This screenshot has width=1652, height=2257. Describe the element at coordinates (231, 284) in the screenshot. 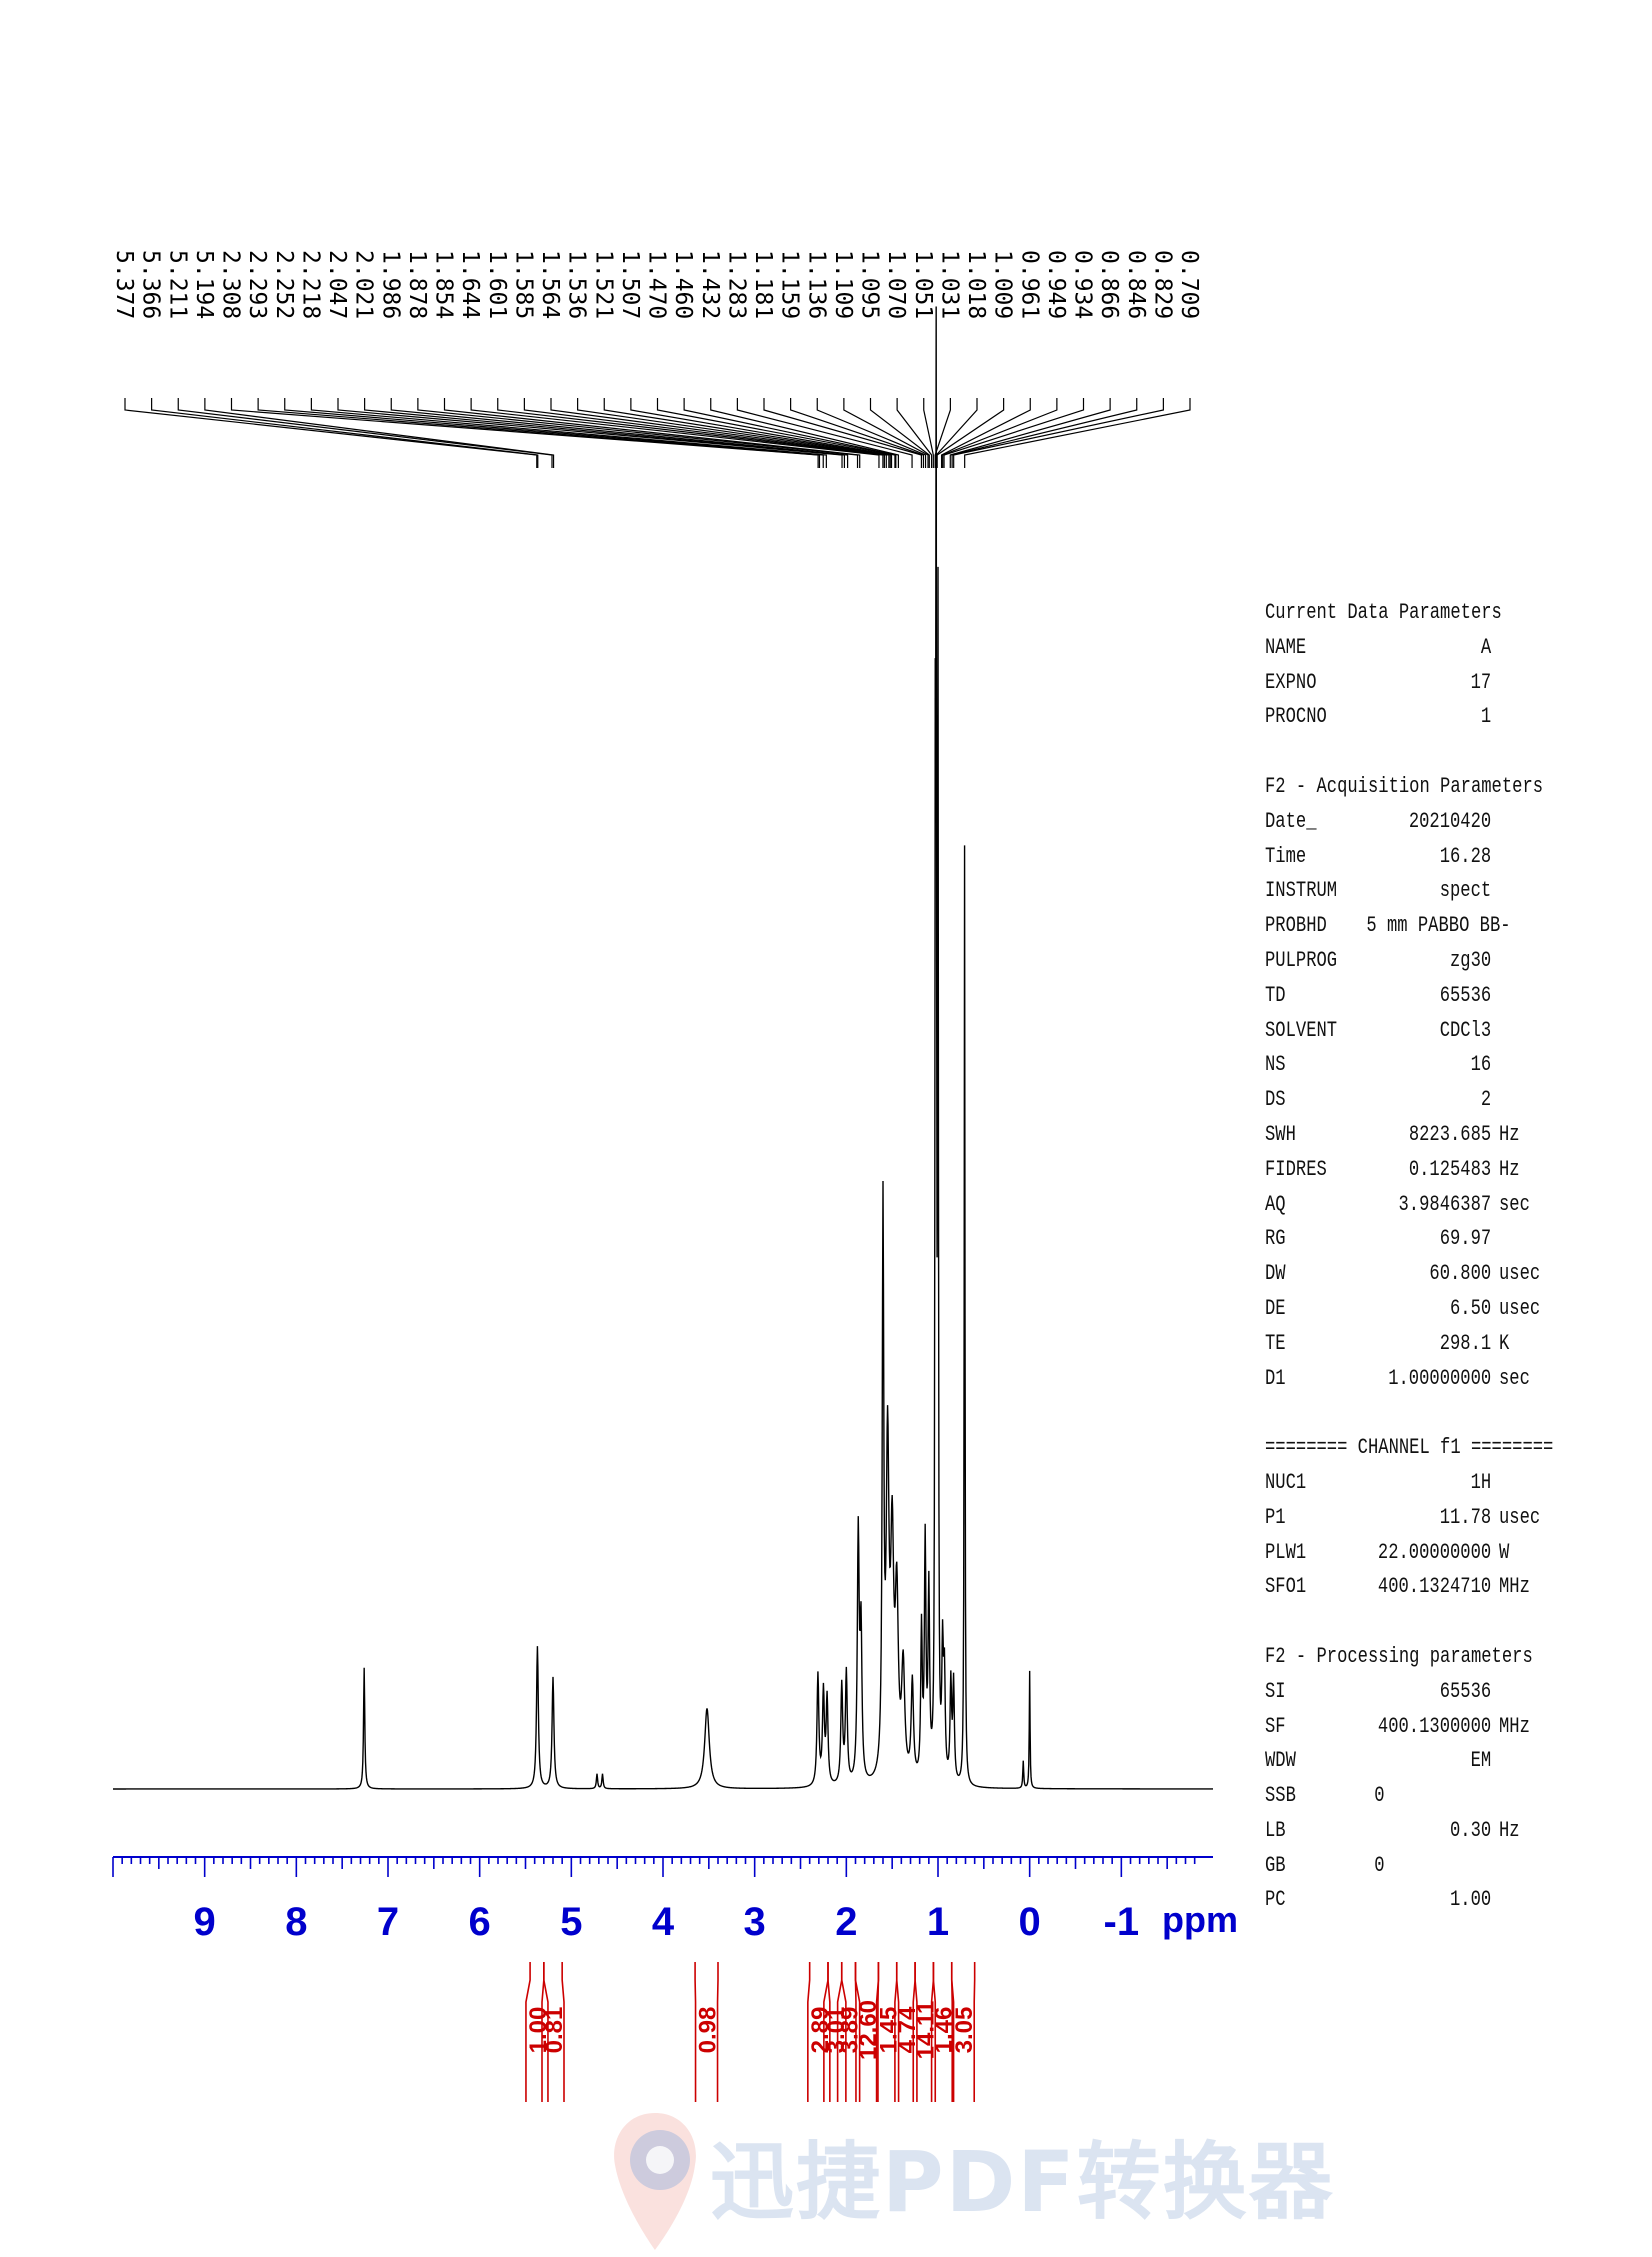

I see `peak-shift-label: 2.308` at that location.